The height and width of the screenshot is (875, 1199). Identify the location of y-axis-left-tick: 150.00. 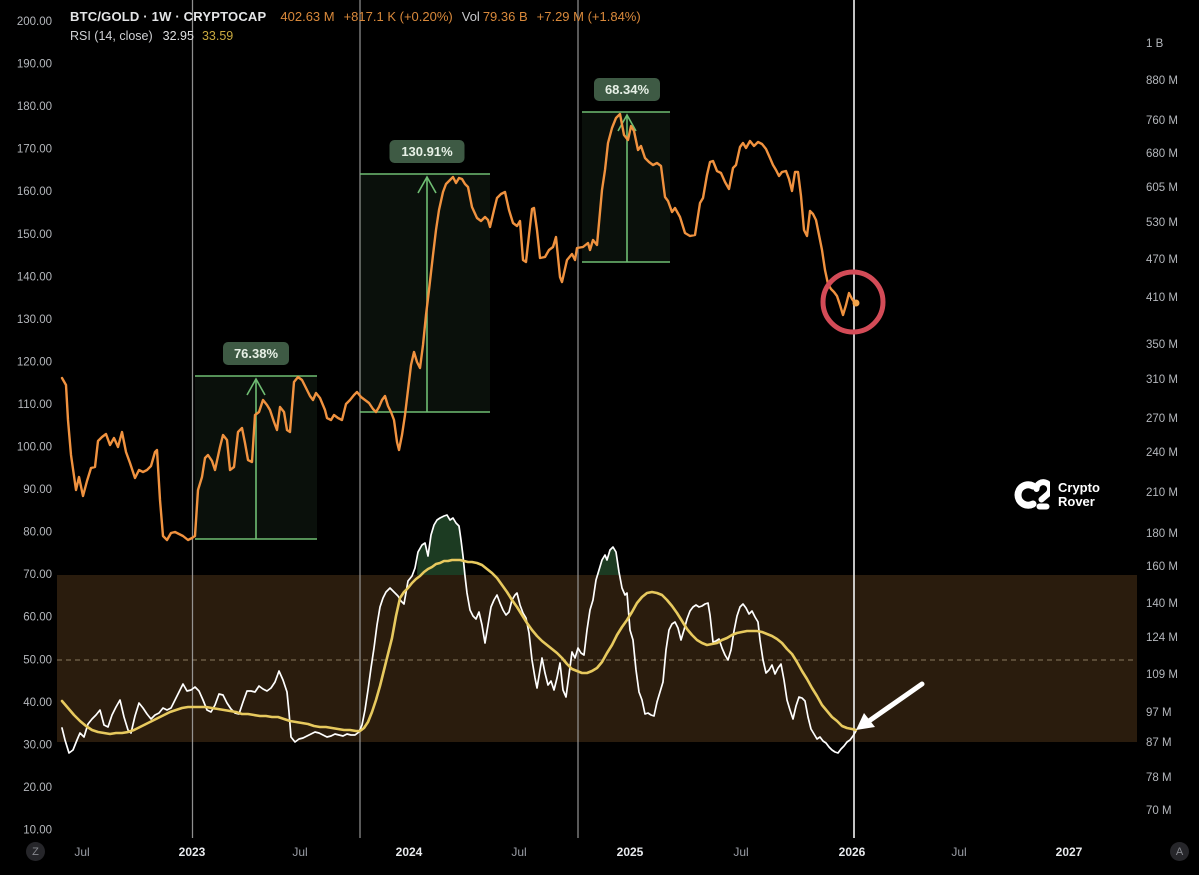
(34, 235).